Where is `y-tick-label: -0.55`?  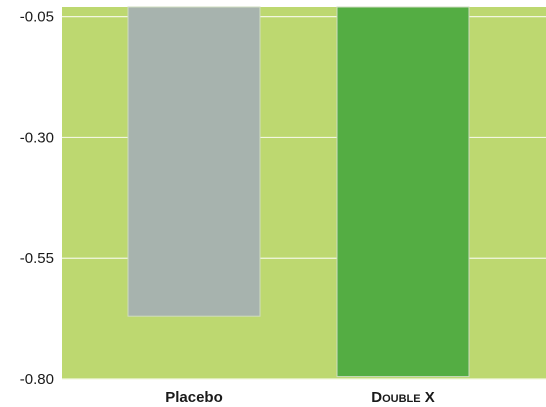
y-tick-label: -0.55 is located at coordinates (37, 258).